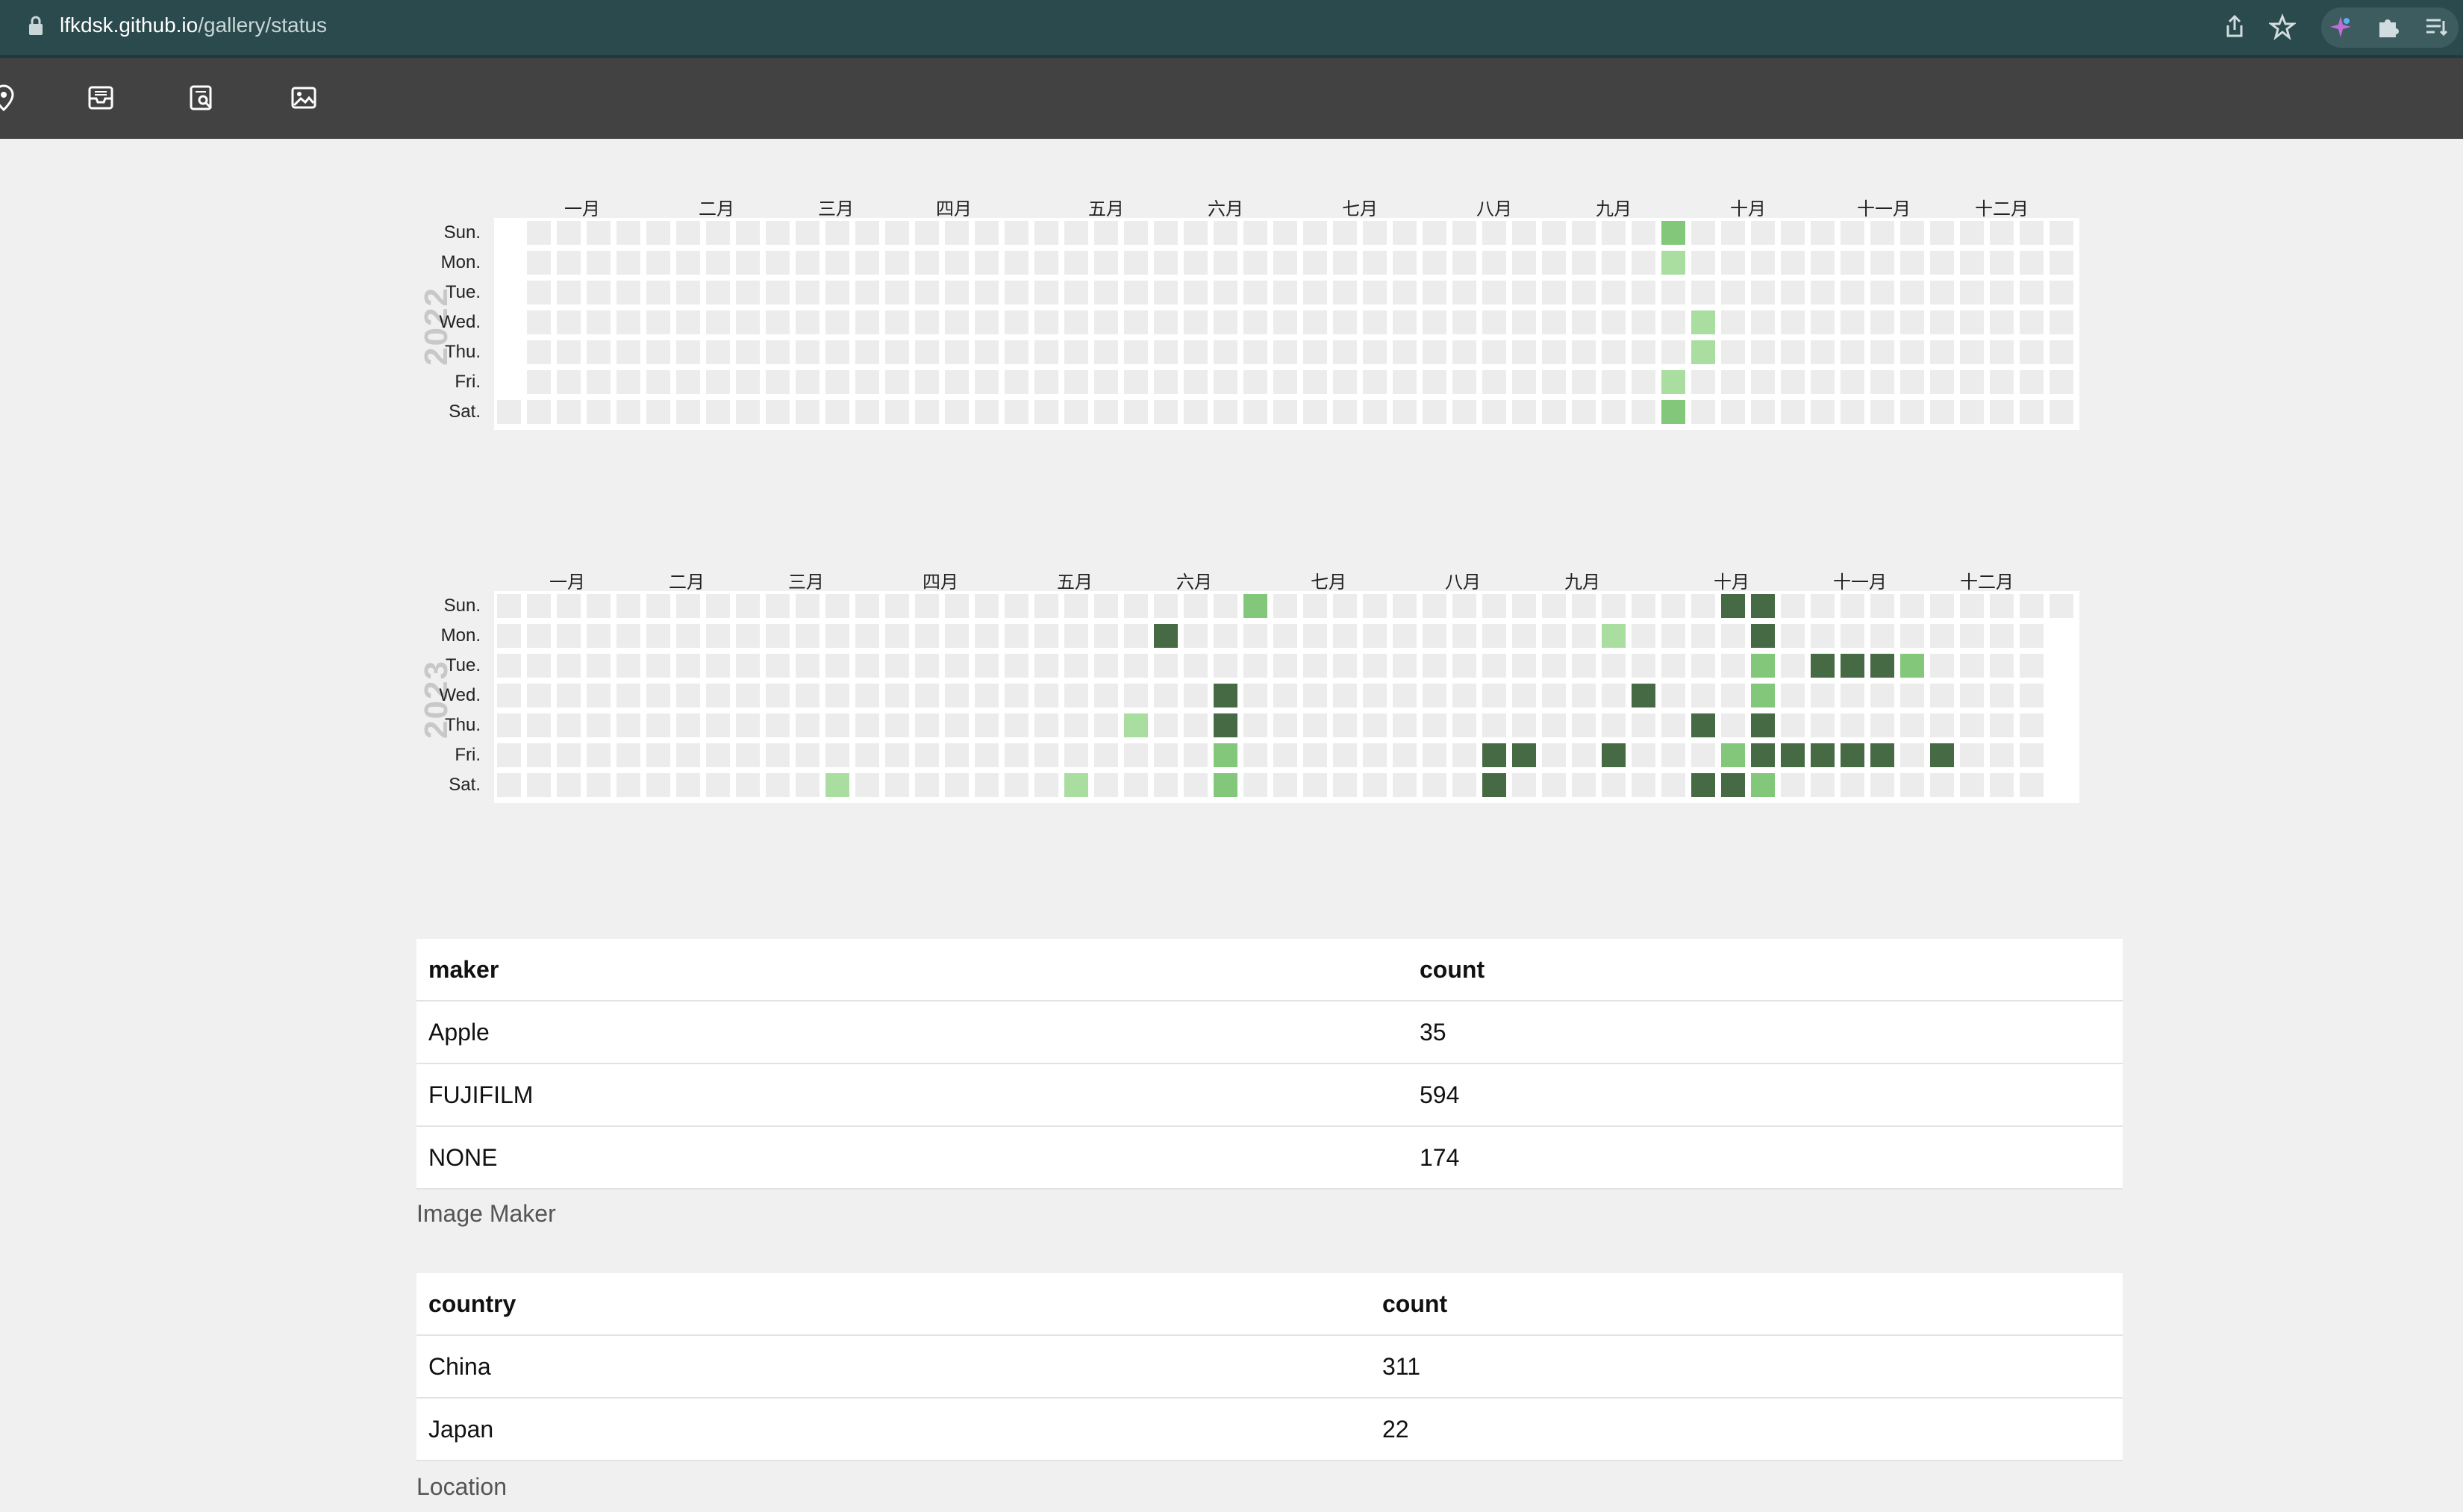  What do you see at coordinates (304, 98) in the screenshot?
I see `image-icon` at bounding box center [304, 98].